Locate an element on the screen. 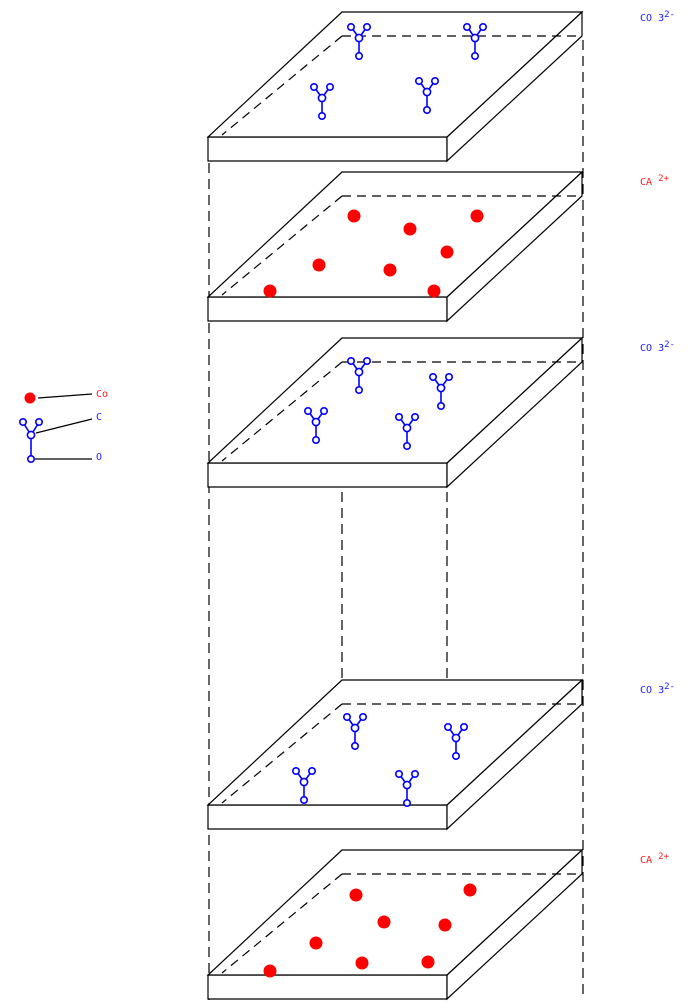 The height and width of the screenshot is (1007, 696). layer-4-slab is located at coordinates (395, 754).